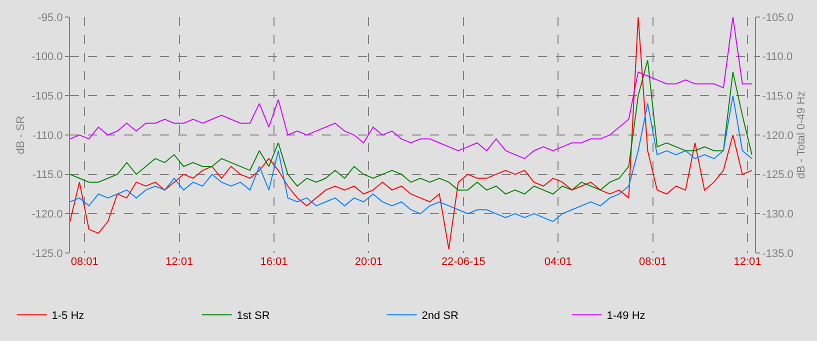 This screenshot has width=817, height=341. I want to click on legend-label: 1-5 Hz, so click(68, 316).